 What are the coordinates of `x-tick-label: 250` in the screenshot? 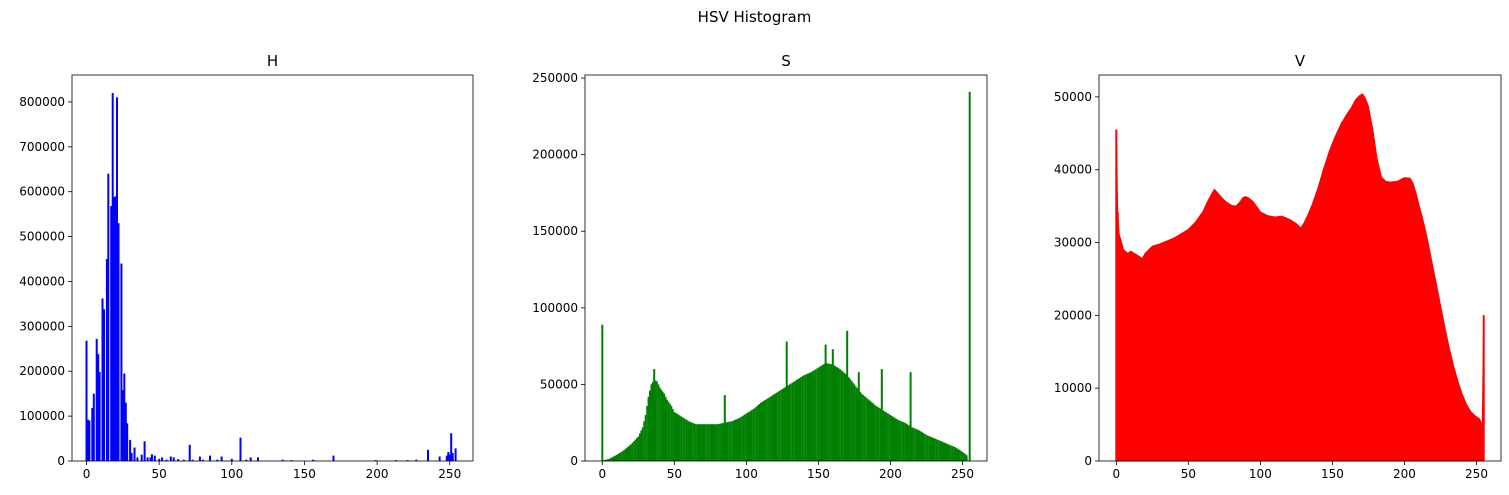 It's located at (962, 474).